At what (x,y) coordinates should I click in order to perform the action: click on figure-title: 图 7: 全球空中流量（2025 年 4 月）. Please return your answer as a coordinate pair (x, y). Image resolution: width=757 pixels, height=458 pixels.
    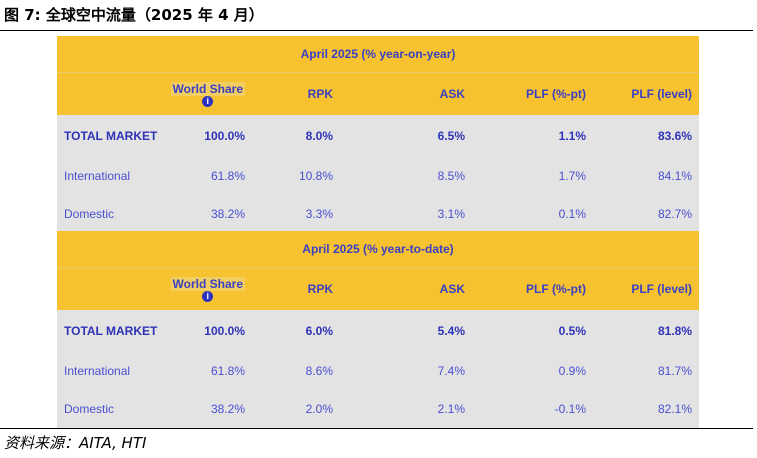
    Looking at the image, I should click on (134, 15).